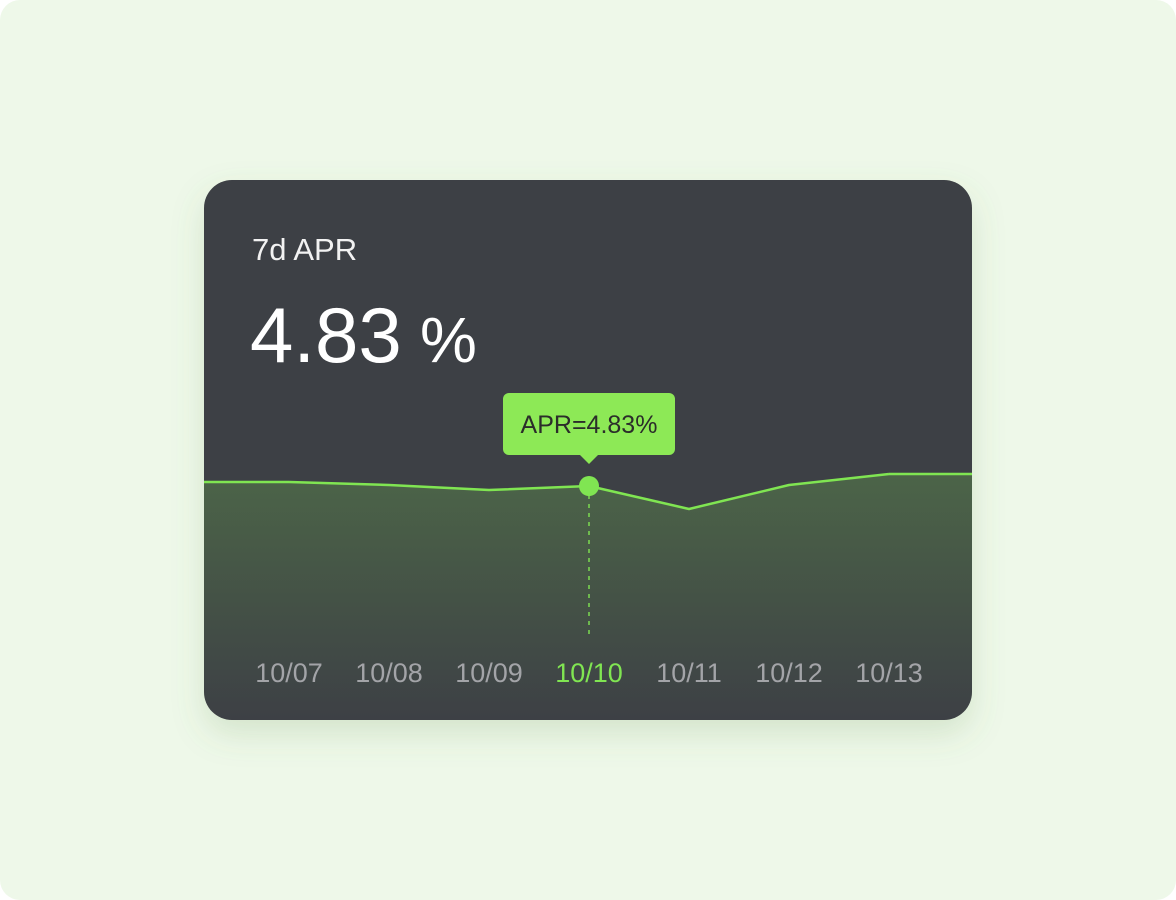 The image size is (1176, 900). I want to click on card-title: 7d APR, so click(304, 249).